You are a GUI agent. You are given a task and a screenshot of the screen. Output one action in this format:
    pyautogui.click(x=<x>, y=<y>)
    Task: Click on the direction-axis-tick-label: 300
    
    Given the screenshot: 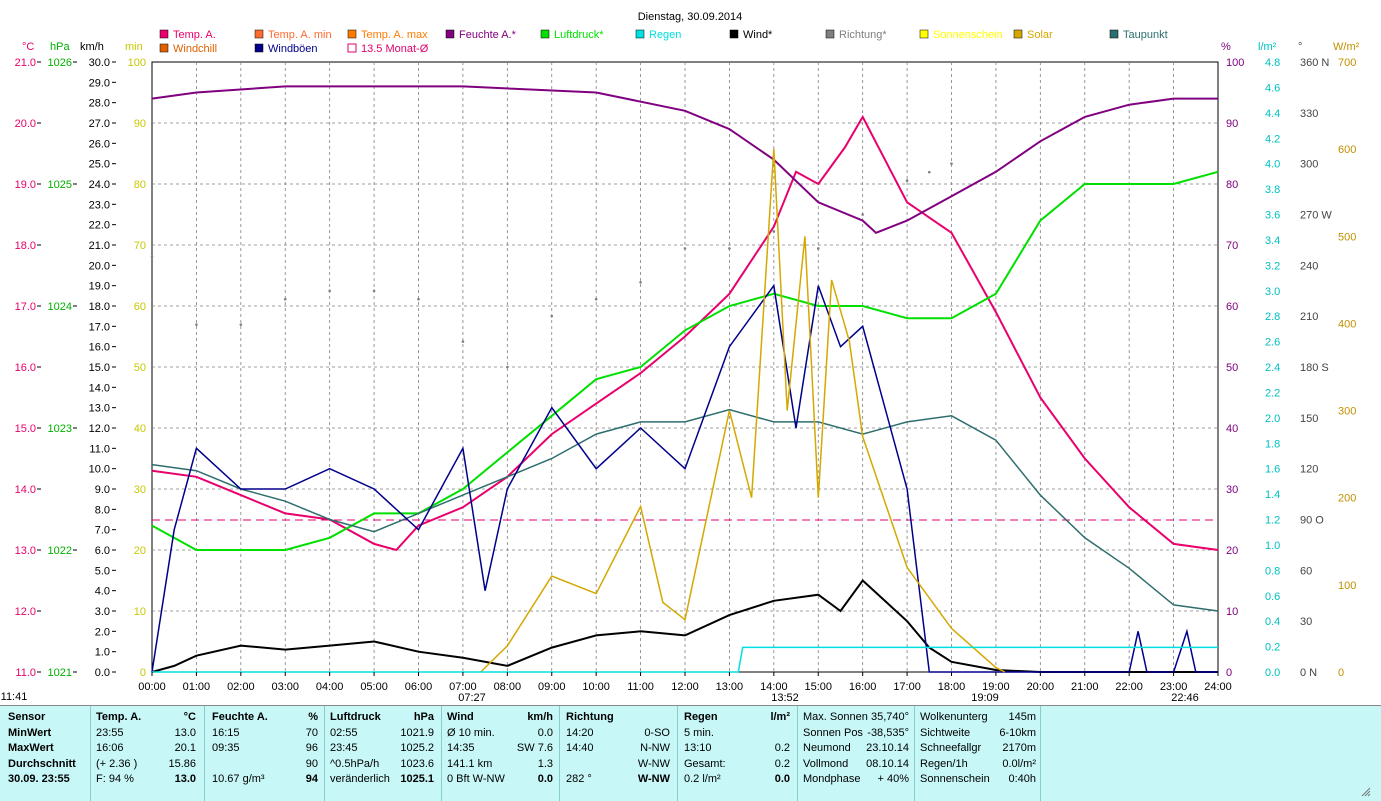 What is the action you would take?
    pyautogui.click(x=1309, y=165)
    